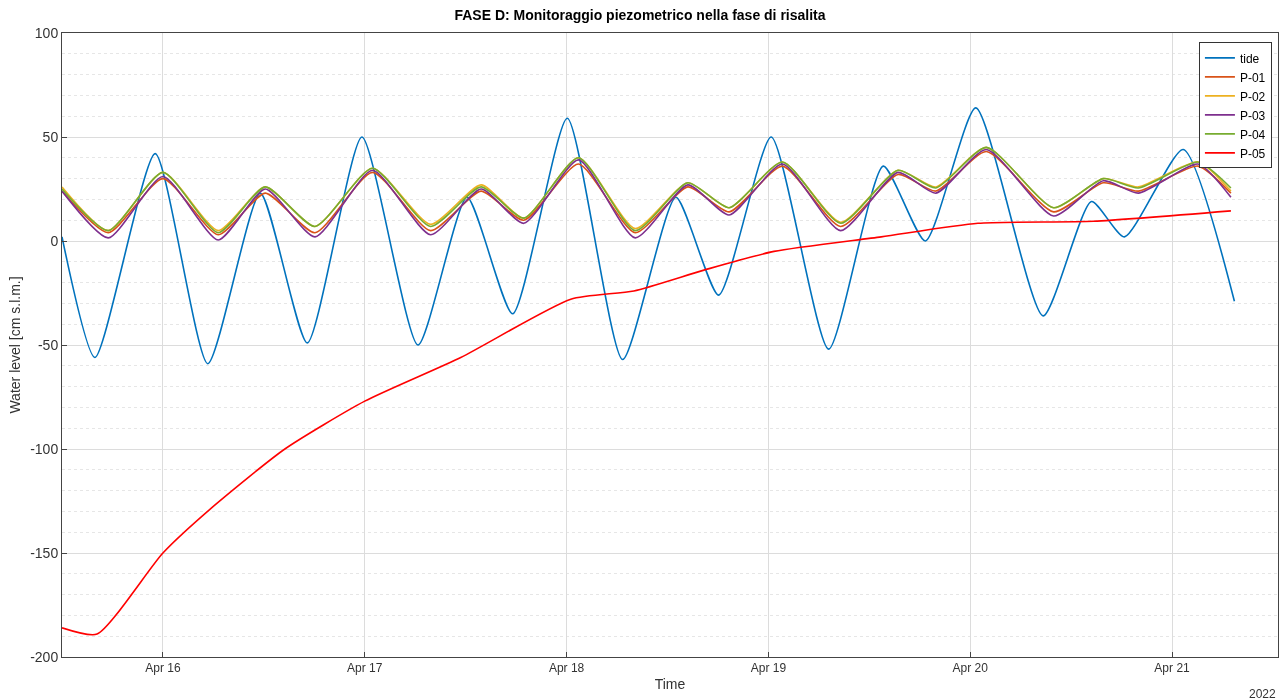 This screenshot has width=1280, height=698. Describe the element at coordinates (50, 136) in the screenshot. I see `y-tick-label: 50` at that location.